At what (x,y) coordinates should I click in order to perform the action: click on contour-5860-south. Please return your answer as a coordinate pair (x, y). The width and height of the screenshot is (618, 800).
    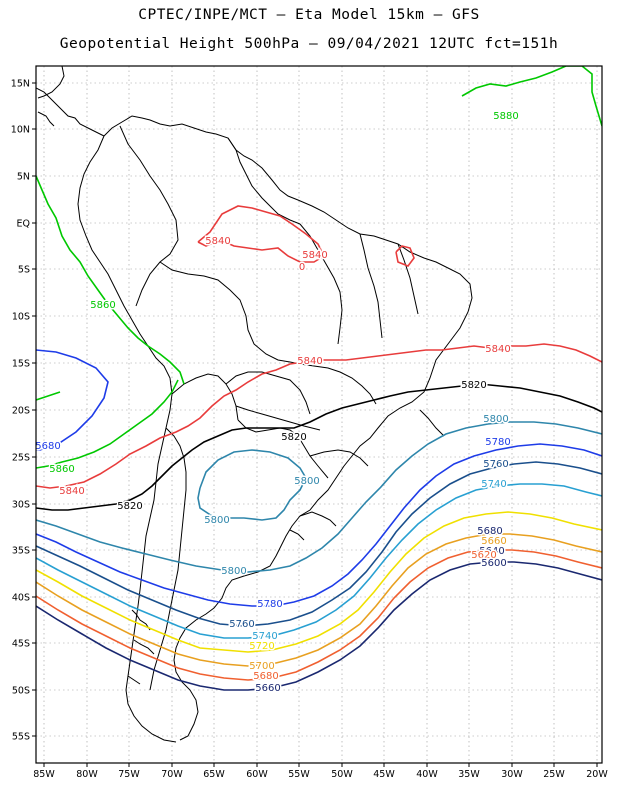
    Looking at the image, I should click on (107, 424).